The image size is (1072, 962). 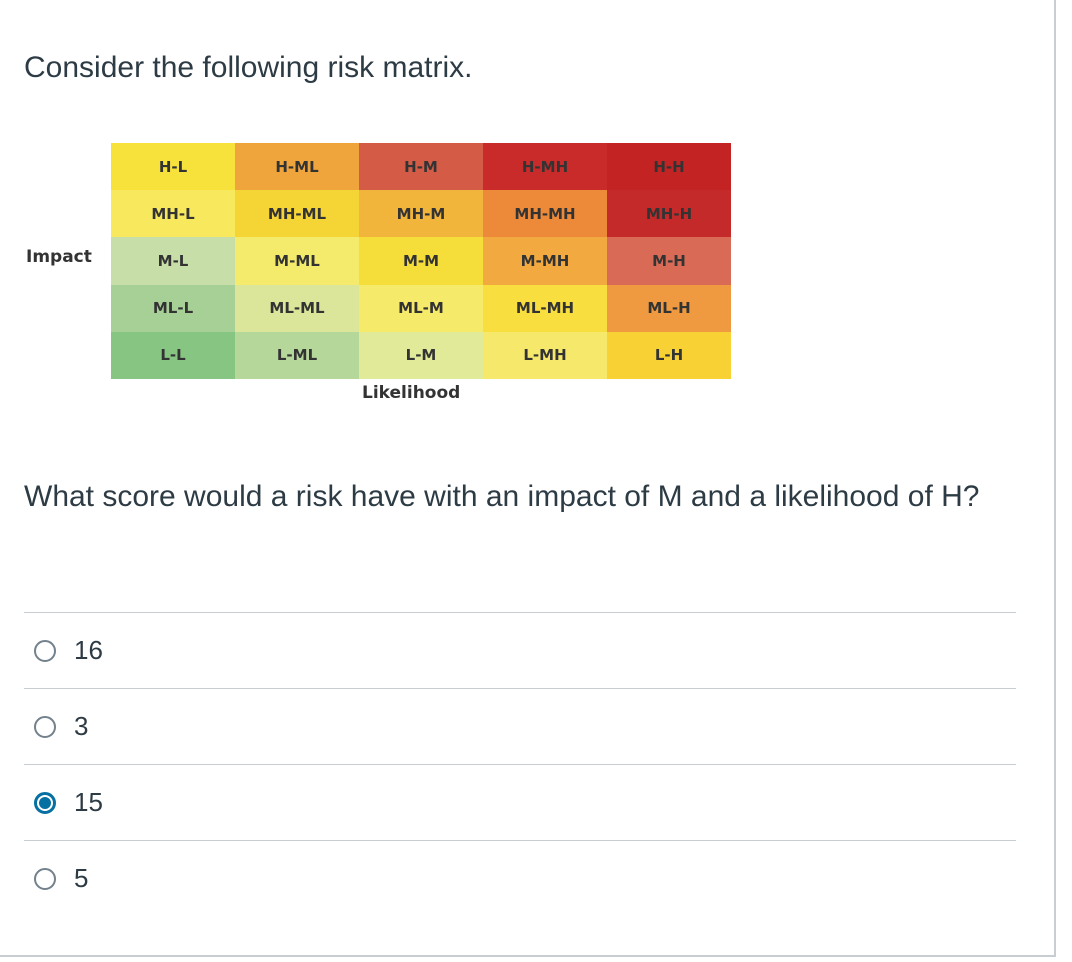 What do you see at coordinates (59, 257) in the screenshot?
I see `impact-axis-label: Impact` at bounding box center [59, 257].